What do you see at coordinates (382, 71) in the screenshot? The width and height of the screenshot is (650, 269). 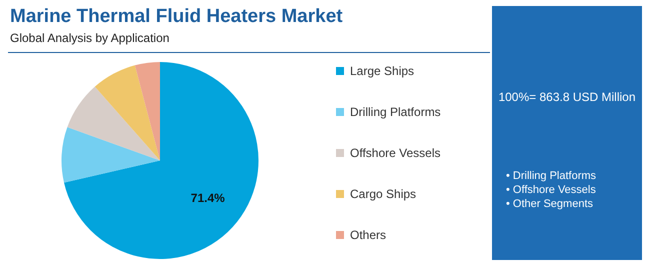 I see `legend-label: Large Ships` at bounding box center [382, 71].